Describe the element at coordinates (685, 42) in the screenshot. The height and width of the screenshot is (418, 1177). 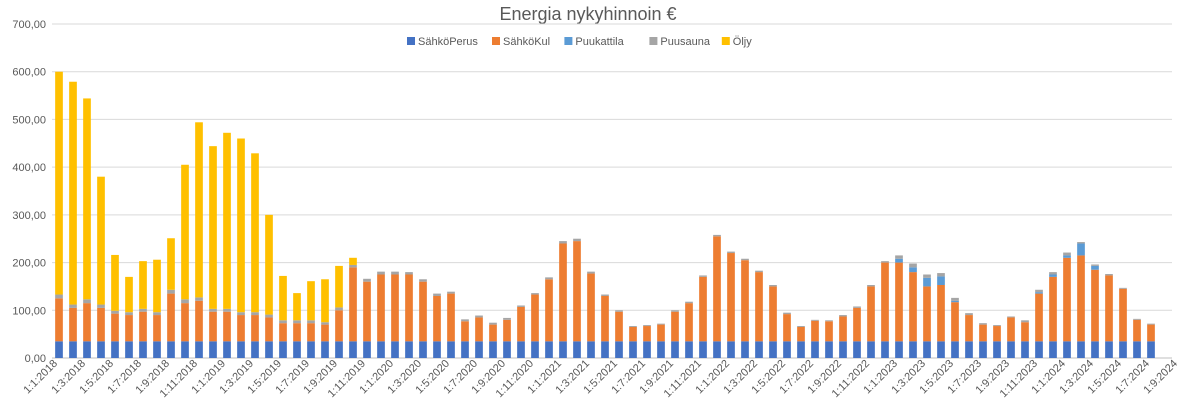
I see `legend-label: Puusauna` at that location.